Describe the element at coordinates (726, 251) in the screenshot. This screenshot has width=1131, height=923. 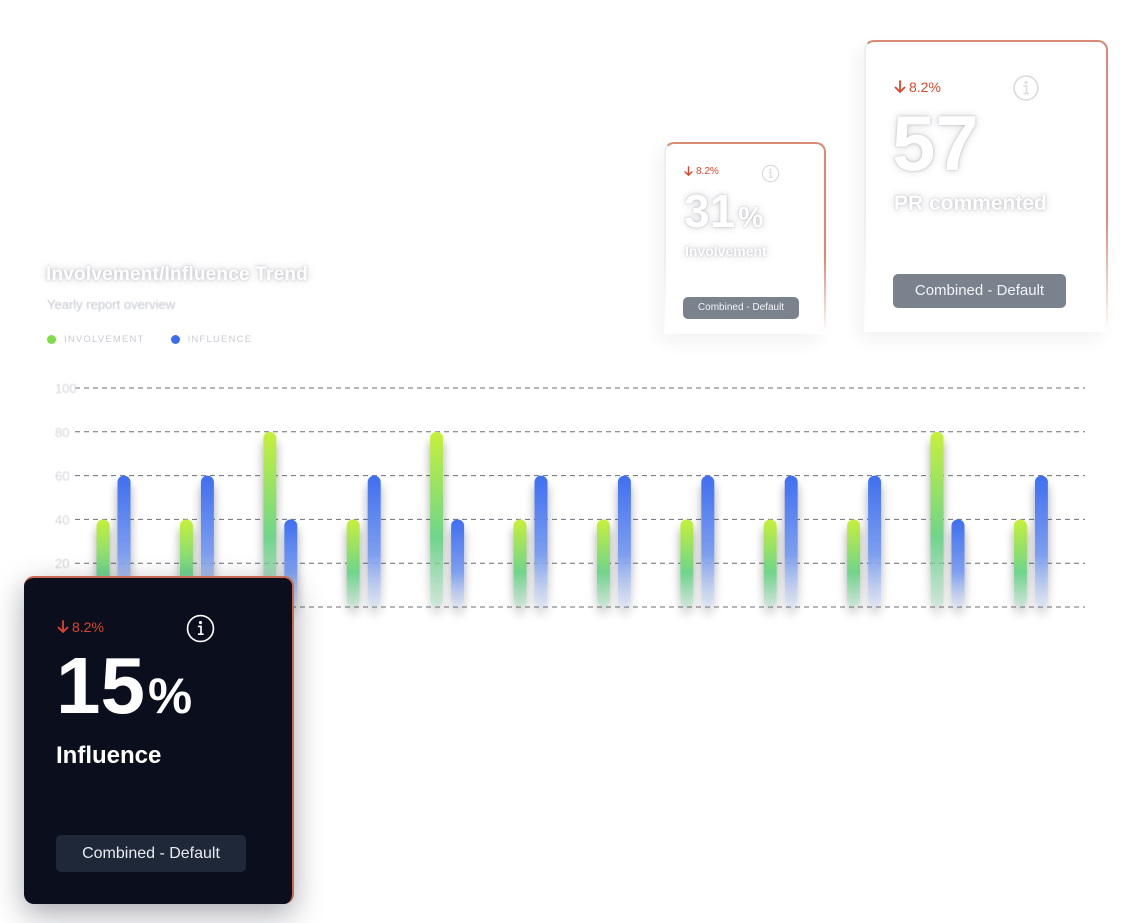
I see `metric-label: Involvement` at that location.